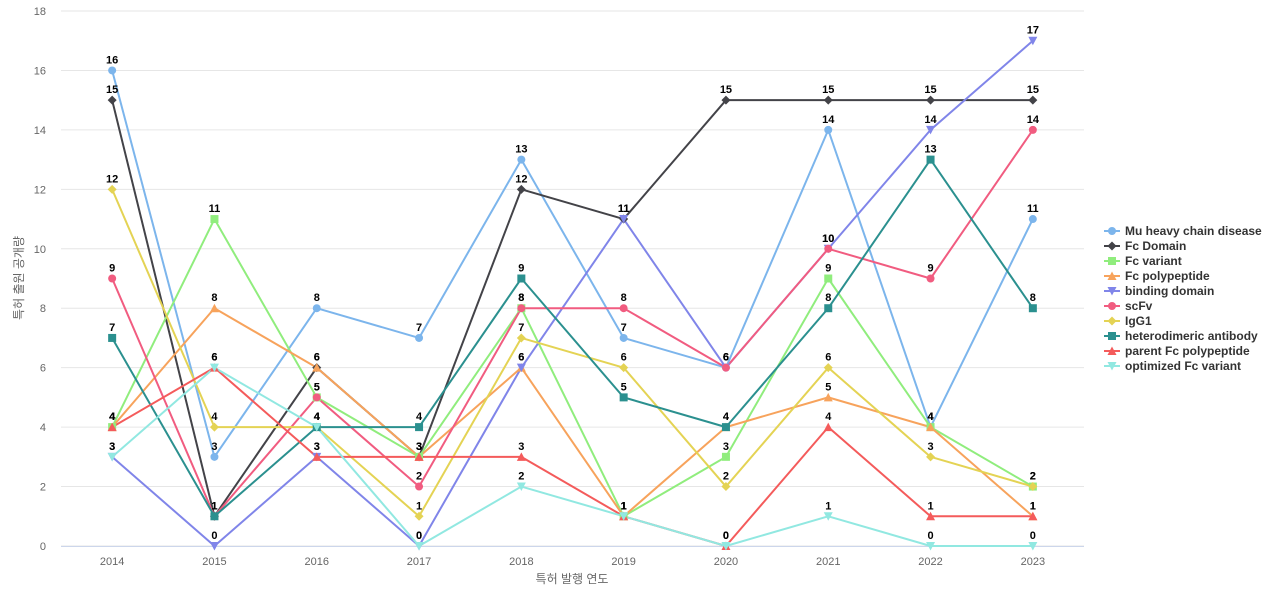  I want to click on legend-item: optimized Fc variant, so click(1172, 366).